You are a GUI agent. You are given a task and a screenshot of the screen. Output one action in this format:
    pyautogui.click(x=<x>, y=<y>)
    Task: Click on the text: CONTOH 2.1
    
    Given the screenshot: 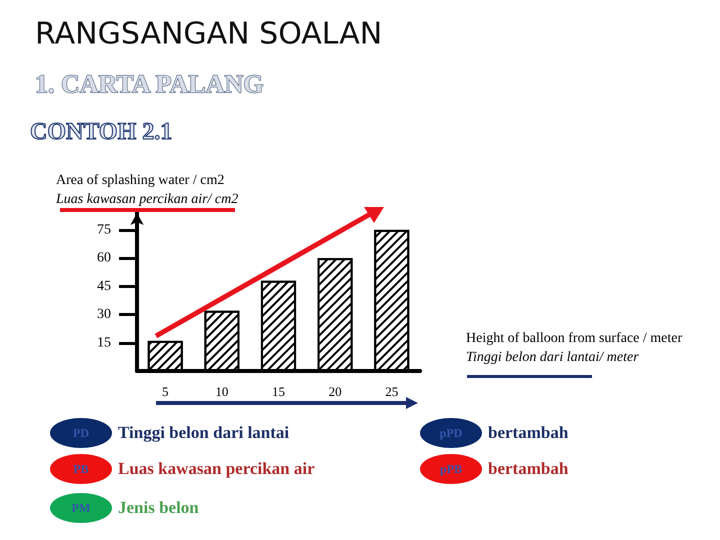 What is the action you would take?
    pyautogui.click(x=101, y=132)
    